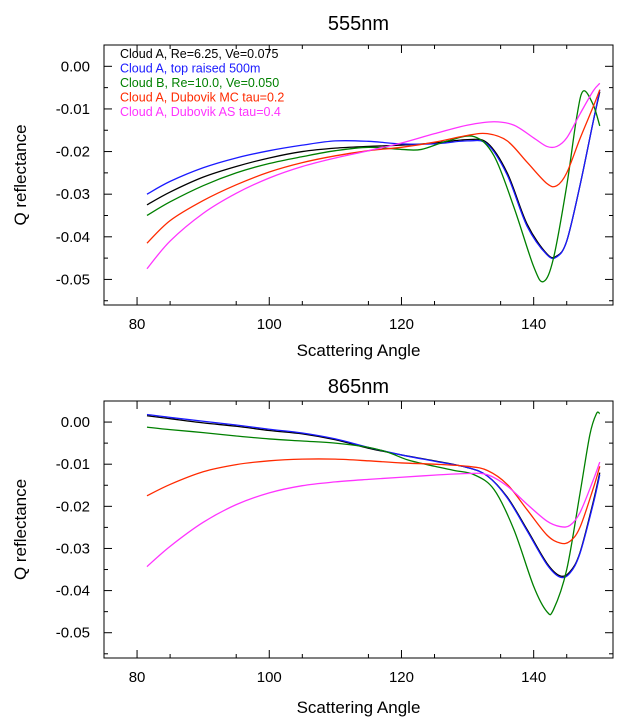 This screenshot has height=717, width=629. What do you see at coordinates (202, 98) in the screenshot?
I see `legend-entry: Cloud A, Dubovik MC tau=0.2` at bounding box center [202, 98].